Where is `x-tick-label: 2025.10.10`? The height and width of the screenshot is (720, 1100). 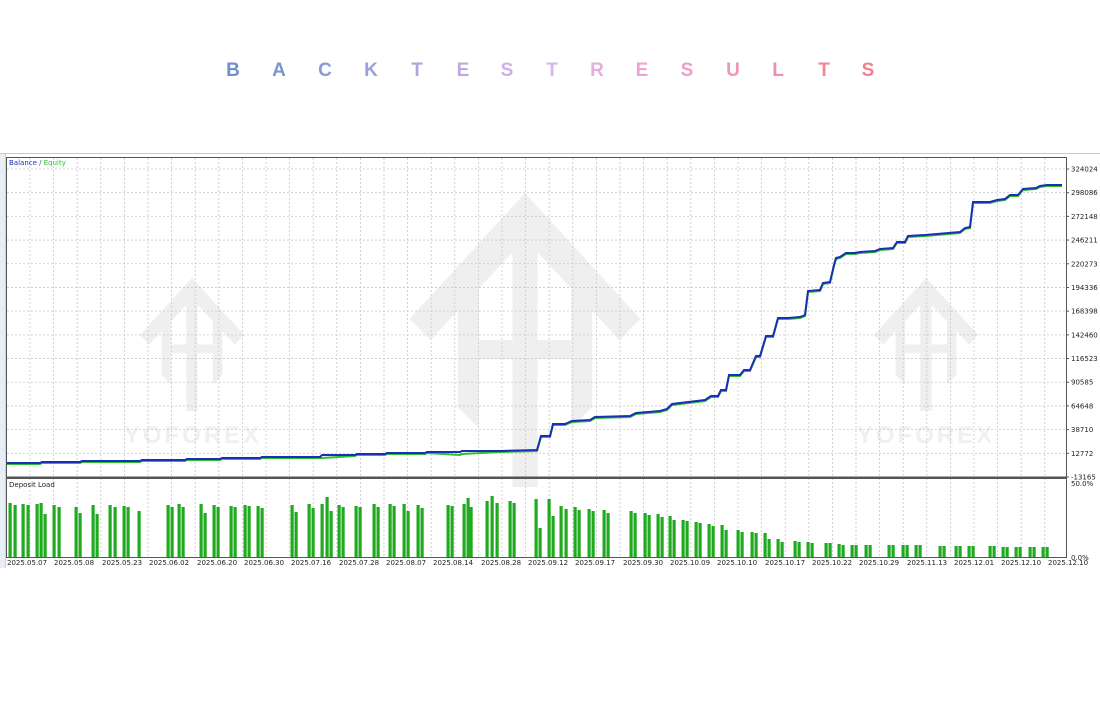 x-tick-label: 2025.10.10 is located at coordinates (737, 563).